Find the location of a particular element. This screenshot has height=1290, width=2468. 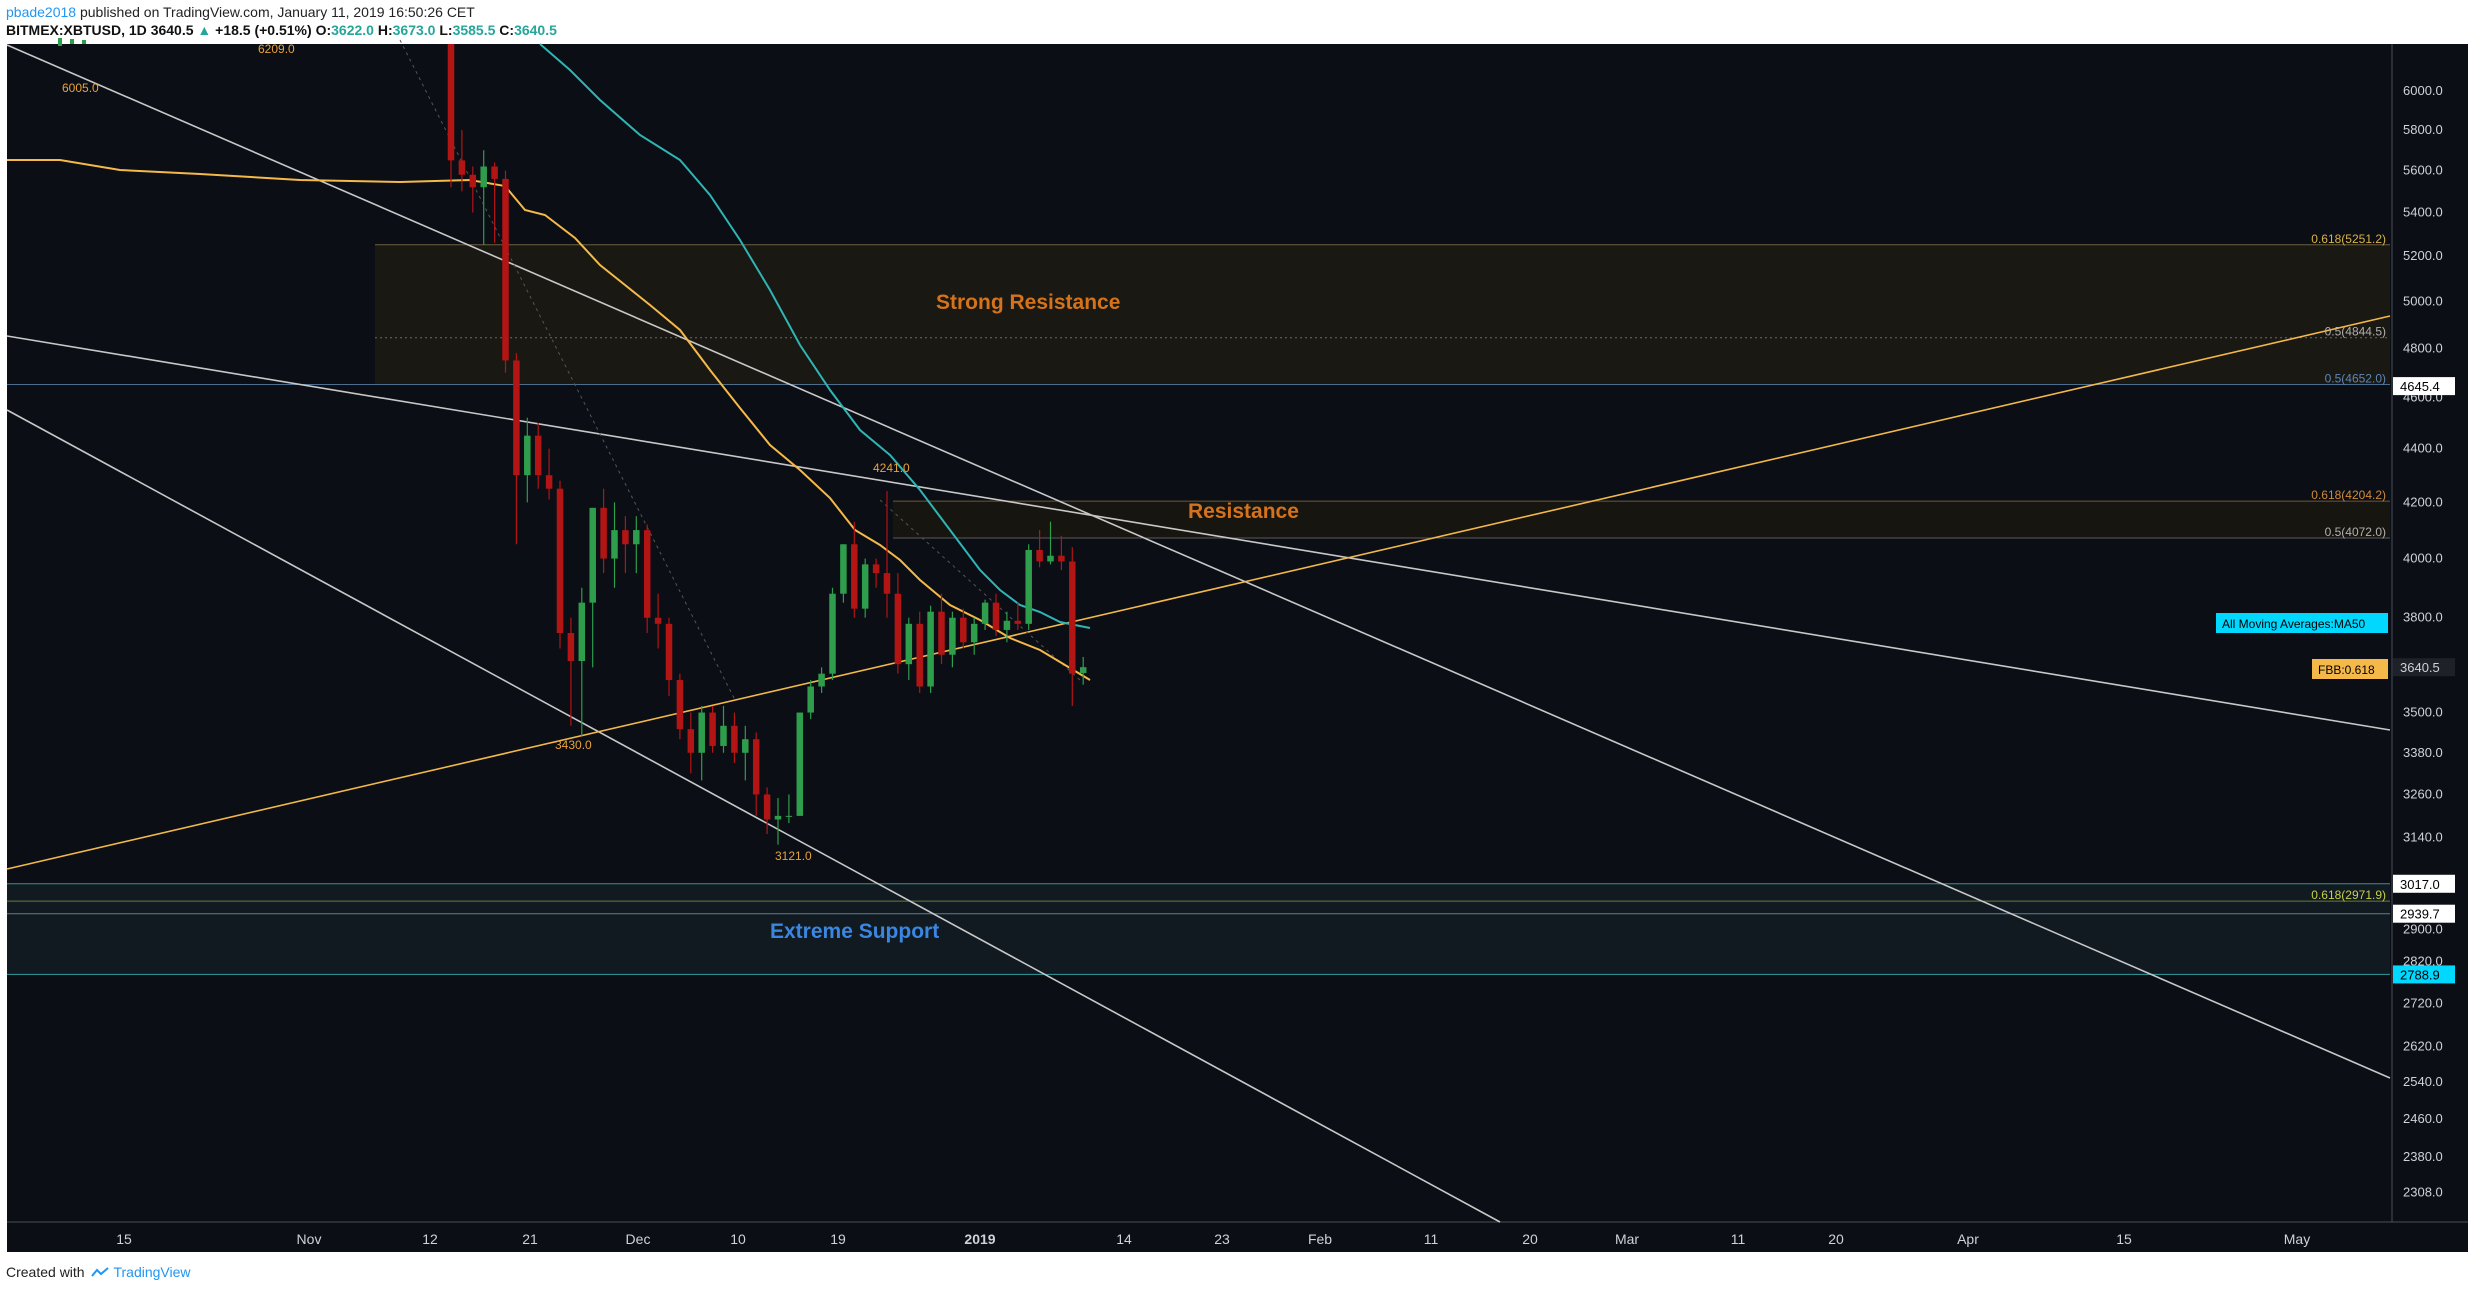

moving-average-cyan-line is located at coordinates (815, 336).